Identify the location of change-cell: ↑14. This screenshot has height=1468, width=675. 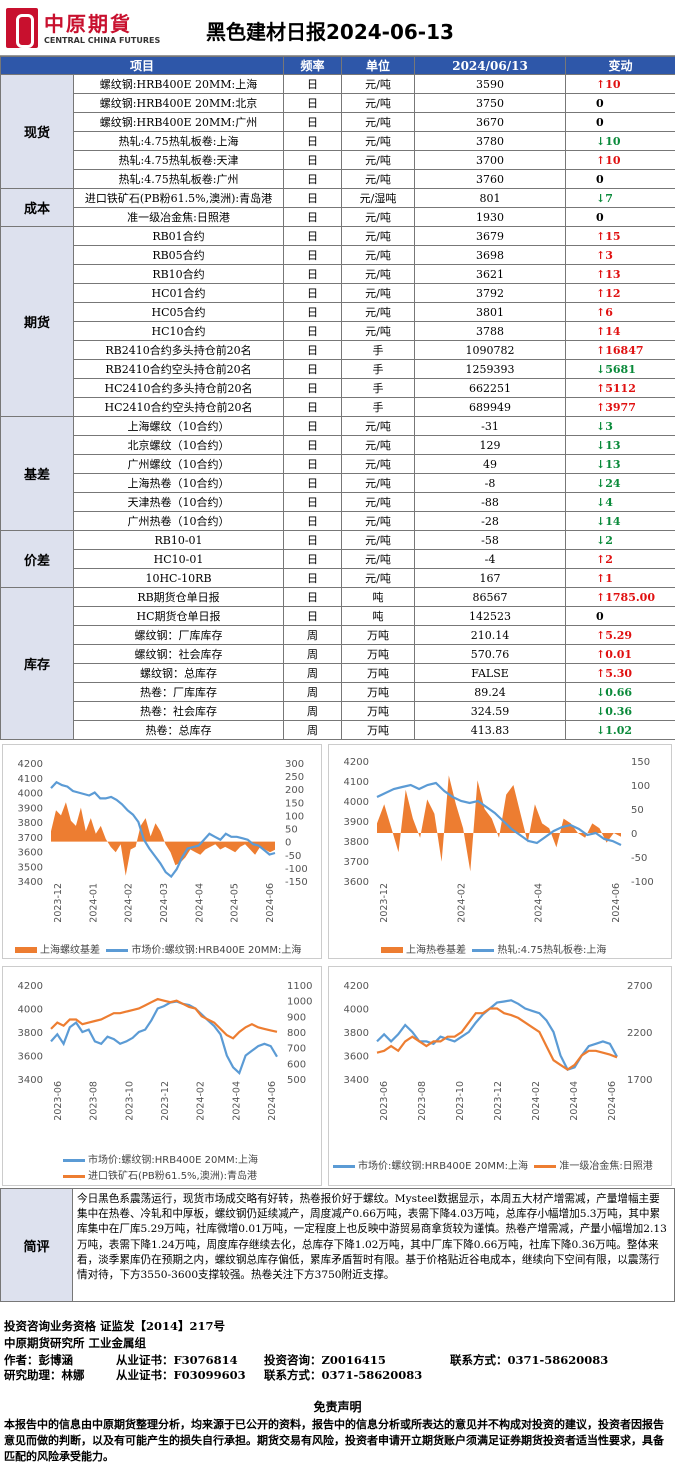
(620, 331).